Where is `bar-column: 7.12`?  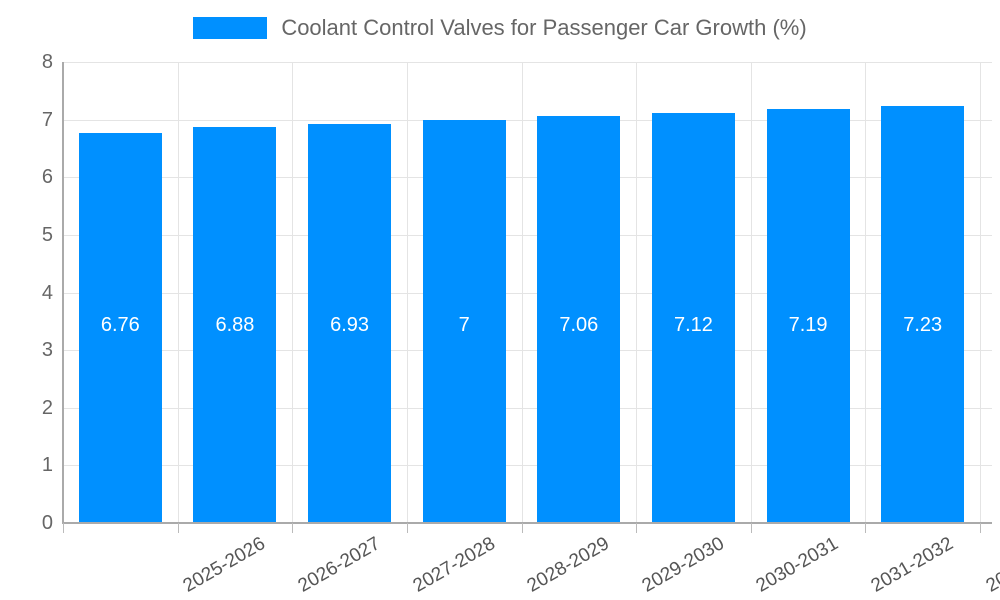
bar-column: 7.12 is located at coordinates (693, 292).